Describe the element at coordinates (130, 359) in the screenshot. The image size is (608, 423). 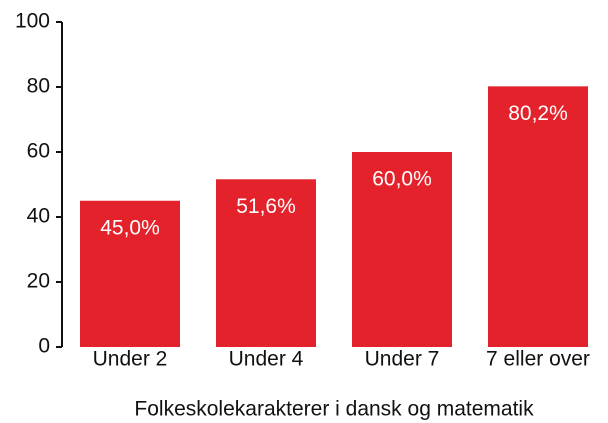
I see `x-tick-label: Under 2` at that location.